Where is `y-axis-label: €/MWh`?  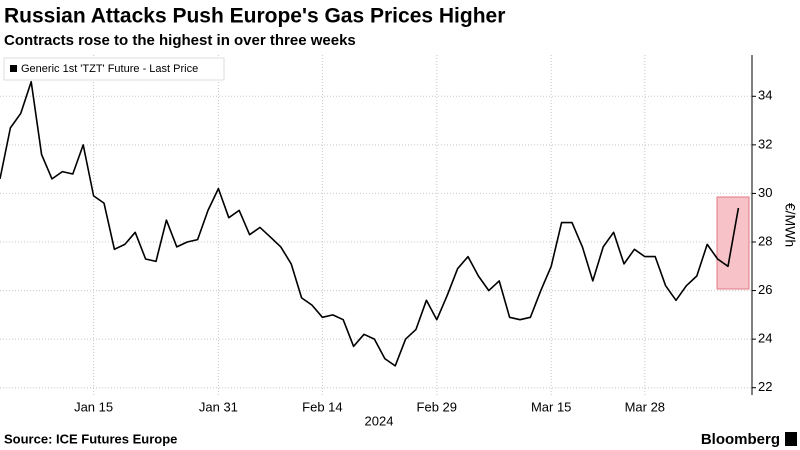
y-axis-label: €/MWh is located at coordinates (790, 225).